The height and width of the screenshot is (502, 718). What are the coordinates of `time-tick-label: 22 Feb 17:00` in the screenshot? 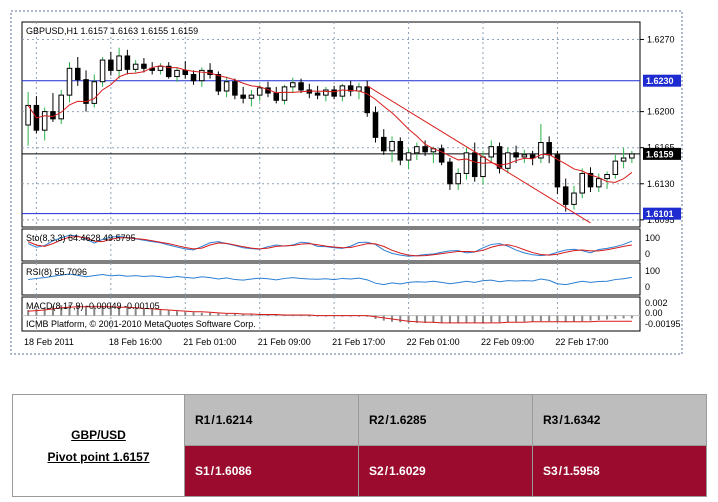 It's located at (581, 342).